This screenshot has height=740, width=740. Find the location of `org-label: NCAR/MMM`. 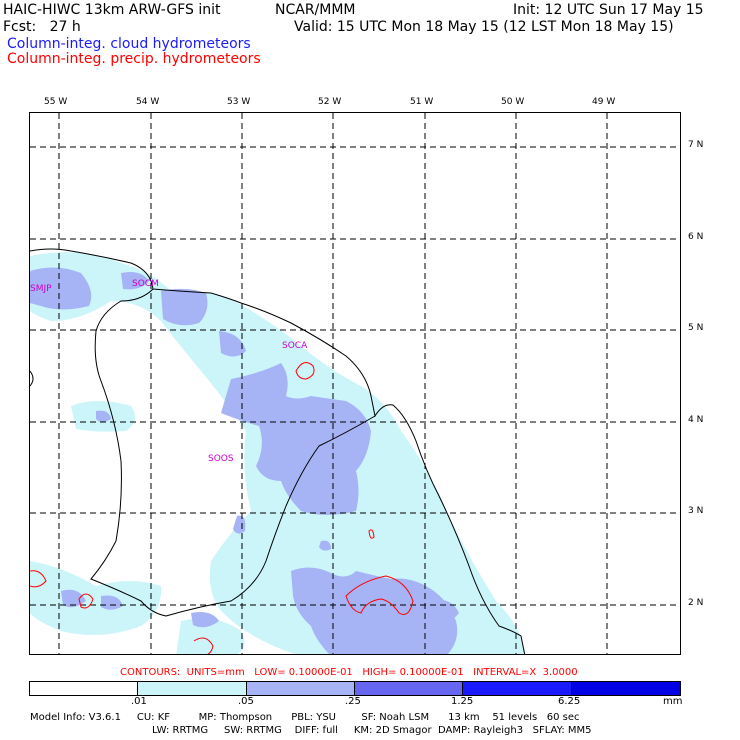

org-label: NCAR/MMM is located at coordinates (315, 10).